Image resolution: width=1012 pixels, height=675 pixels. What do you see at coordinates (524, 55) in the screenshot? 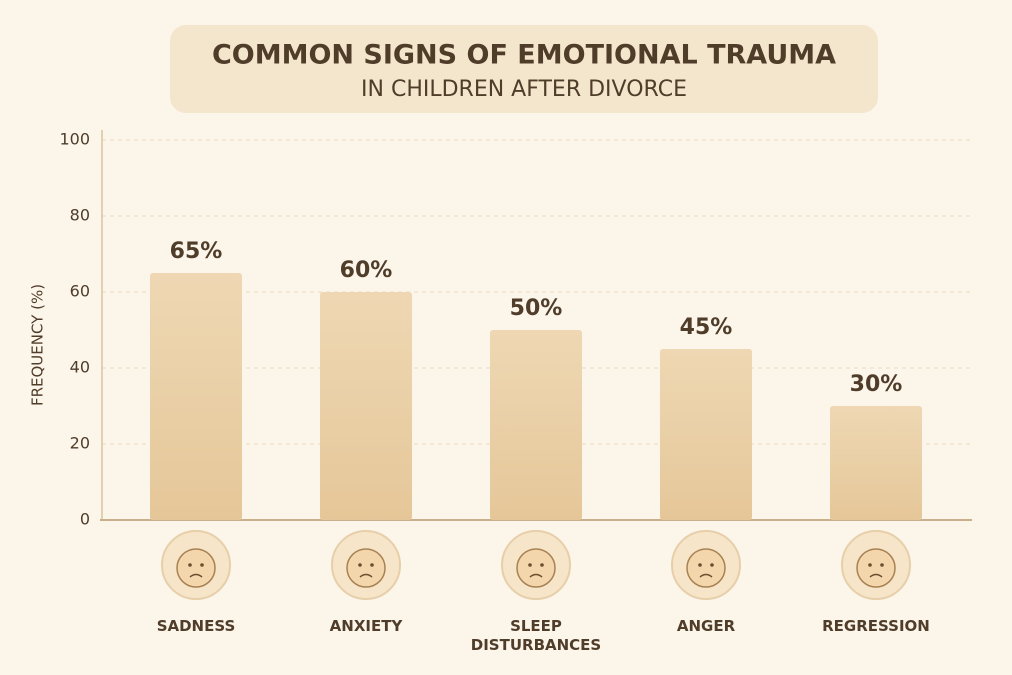
I see `chart-title: COMMON SIGNS OF EMOTIONAL TRAUMA` at bounding box center [524, 55].